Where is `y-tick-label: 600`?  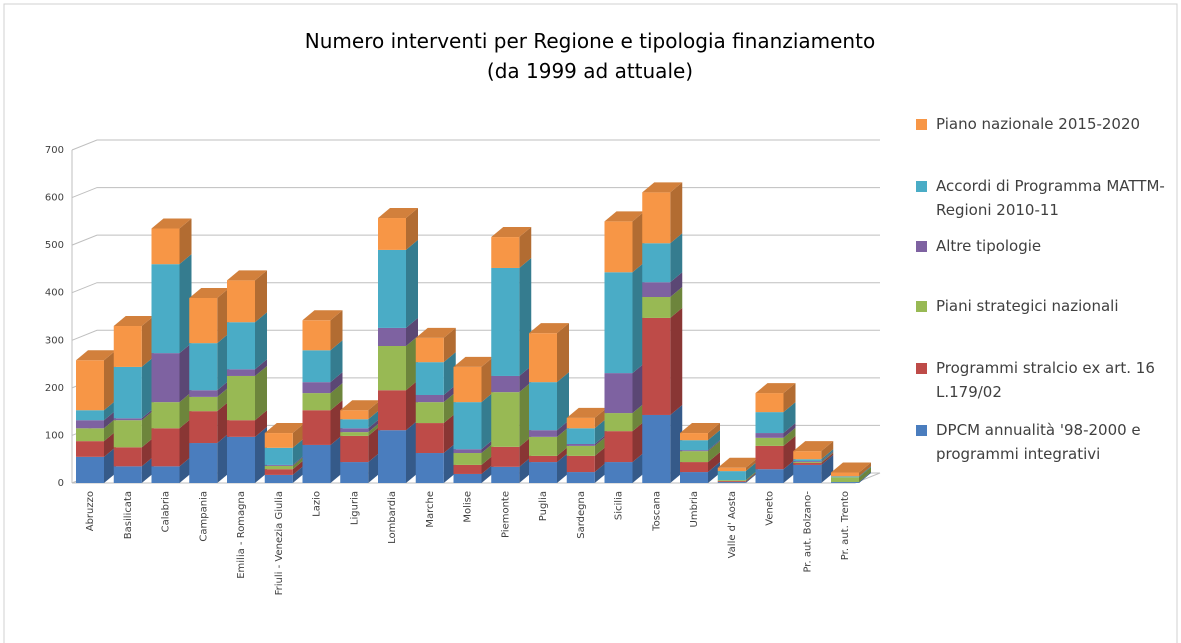 y-tick-label: 600 is located at coordinates (54, 198).